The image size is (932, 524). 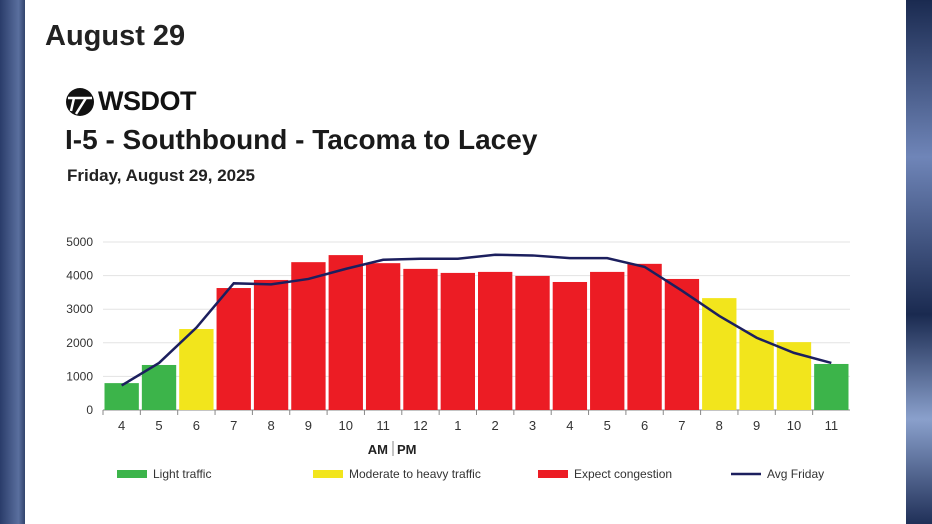 I want to click on background-image, so click(x=918, y=262).